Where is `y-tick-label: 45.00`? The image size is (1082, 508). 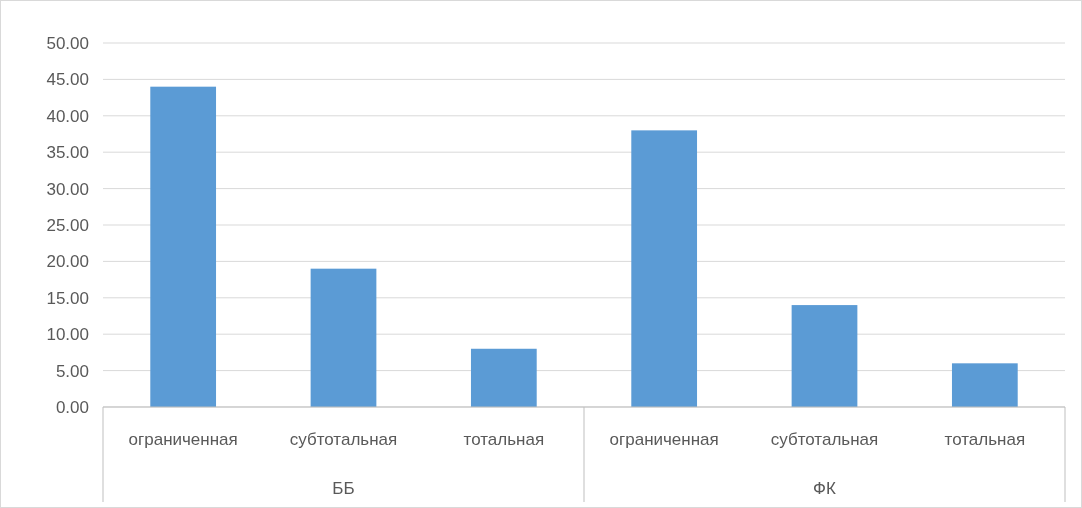
y-tick-label: 45.00 is located at coordinates (67, 80).